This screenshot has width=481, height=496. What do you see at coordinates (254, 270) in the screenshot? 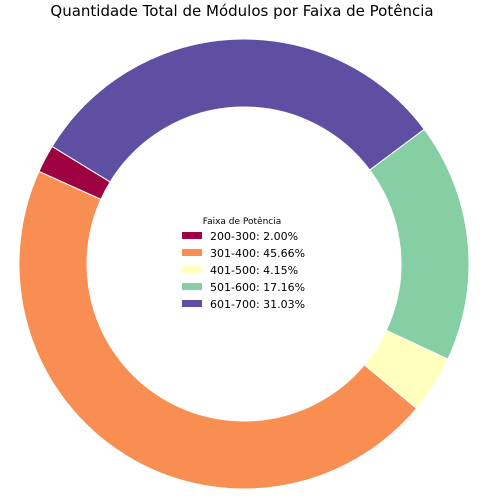
I see `legend-label-401-500: 401-500: 4.15%` at bounding box center [254, 270].